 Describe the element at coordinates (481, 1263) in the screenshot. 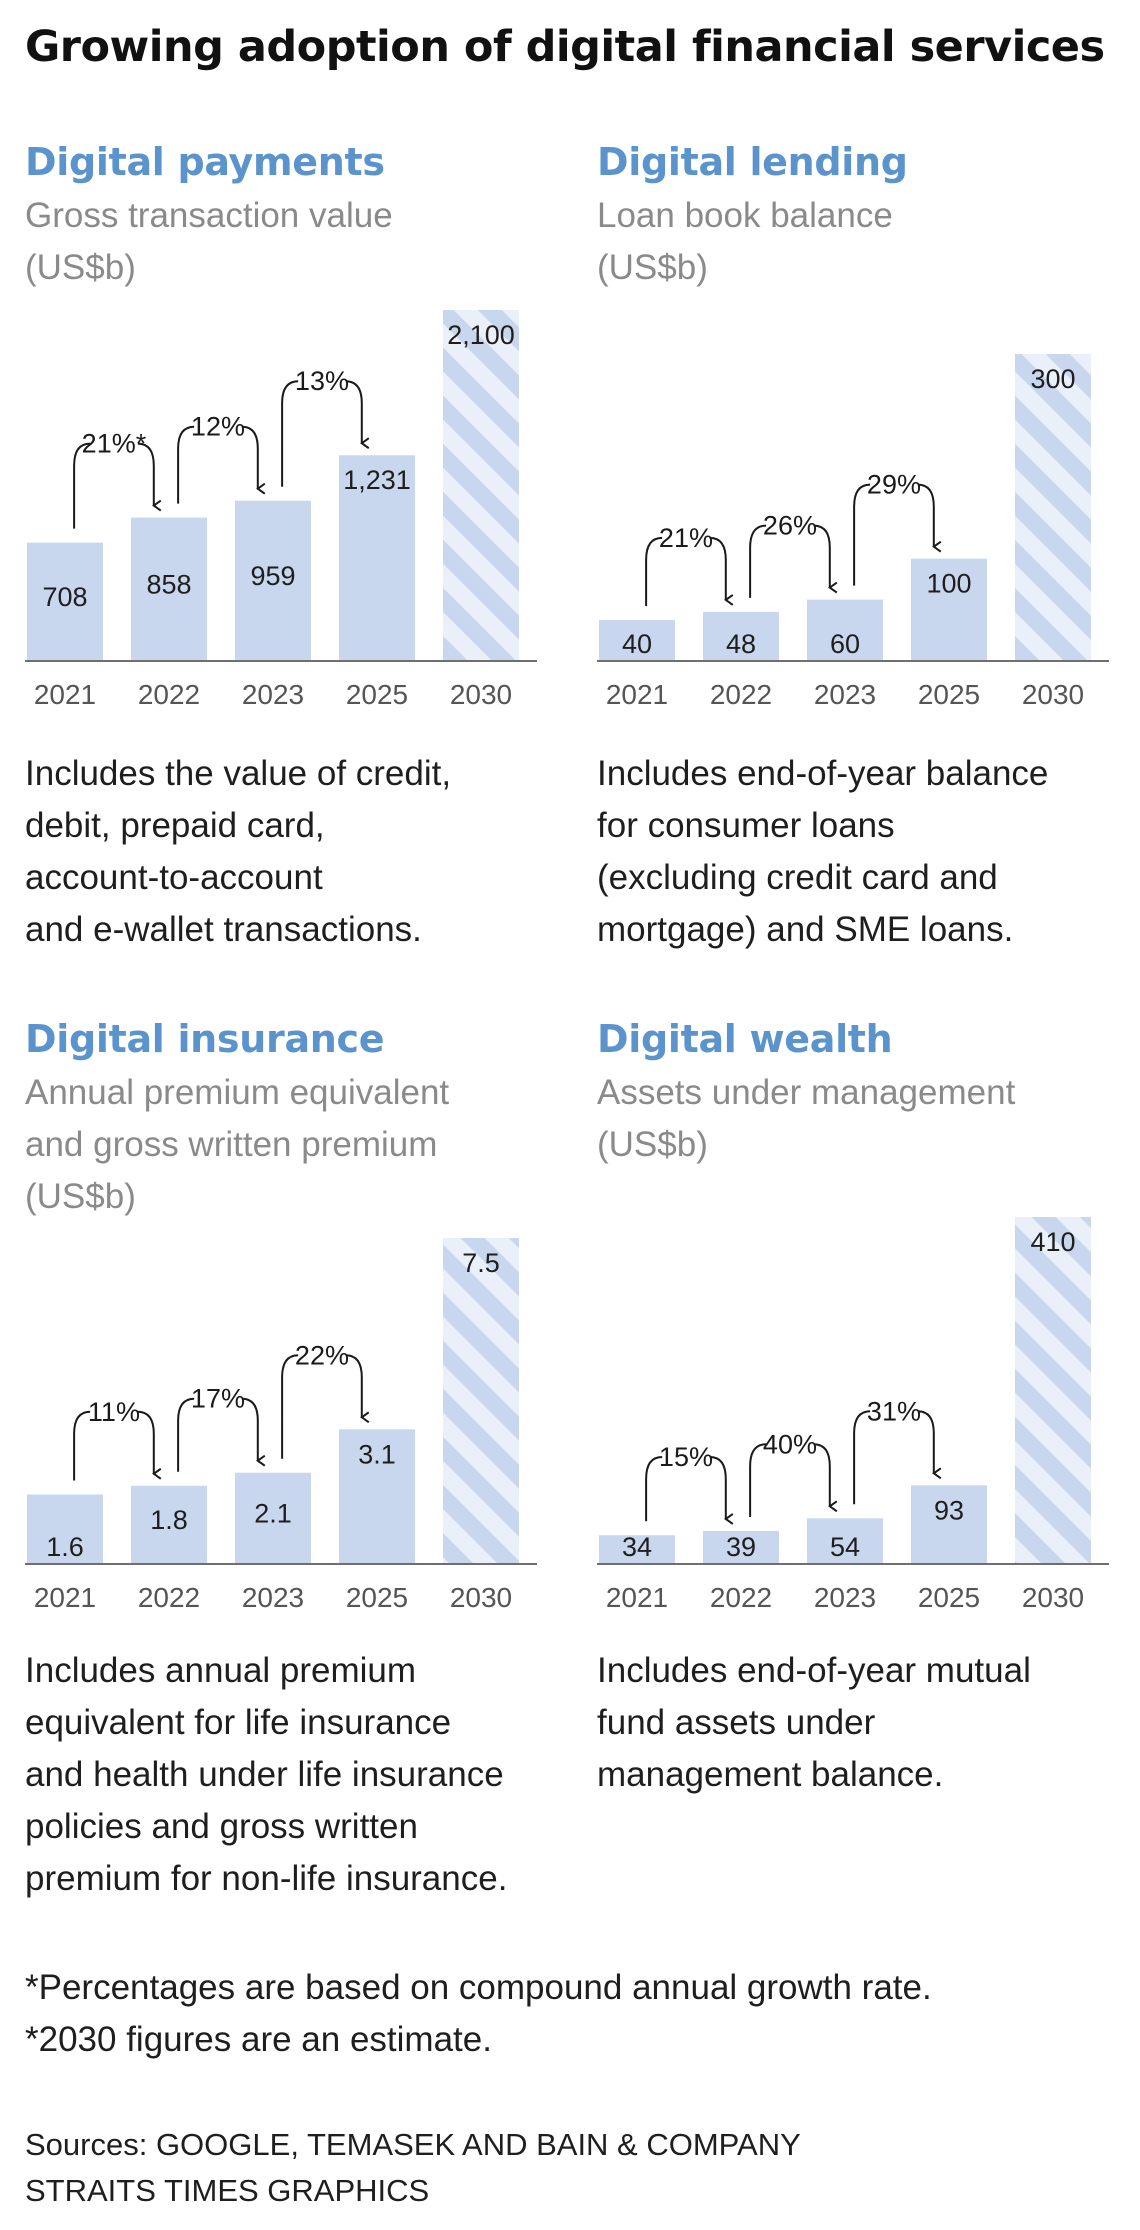

I see `value-label: 7.5` at that location.